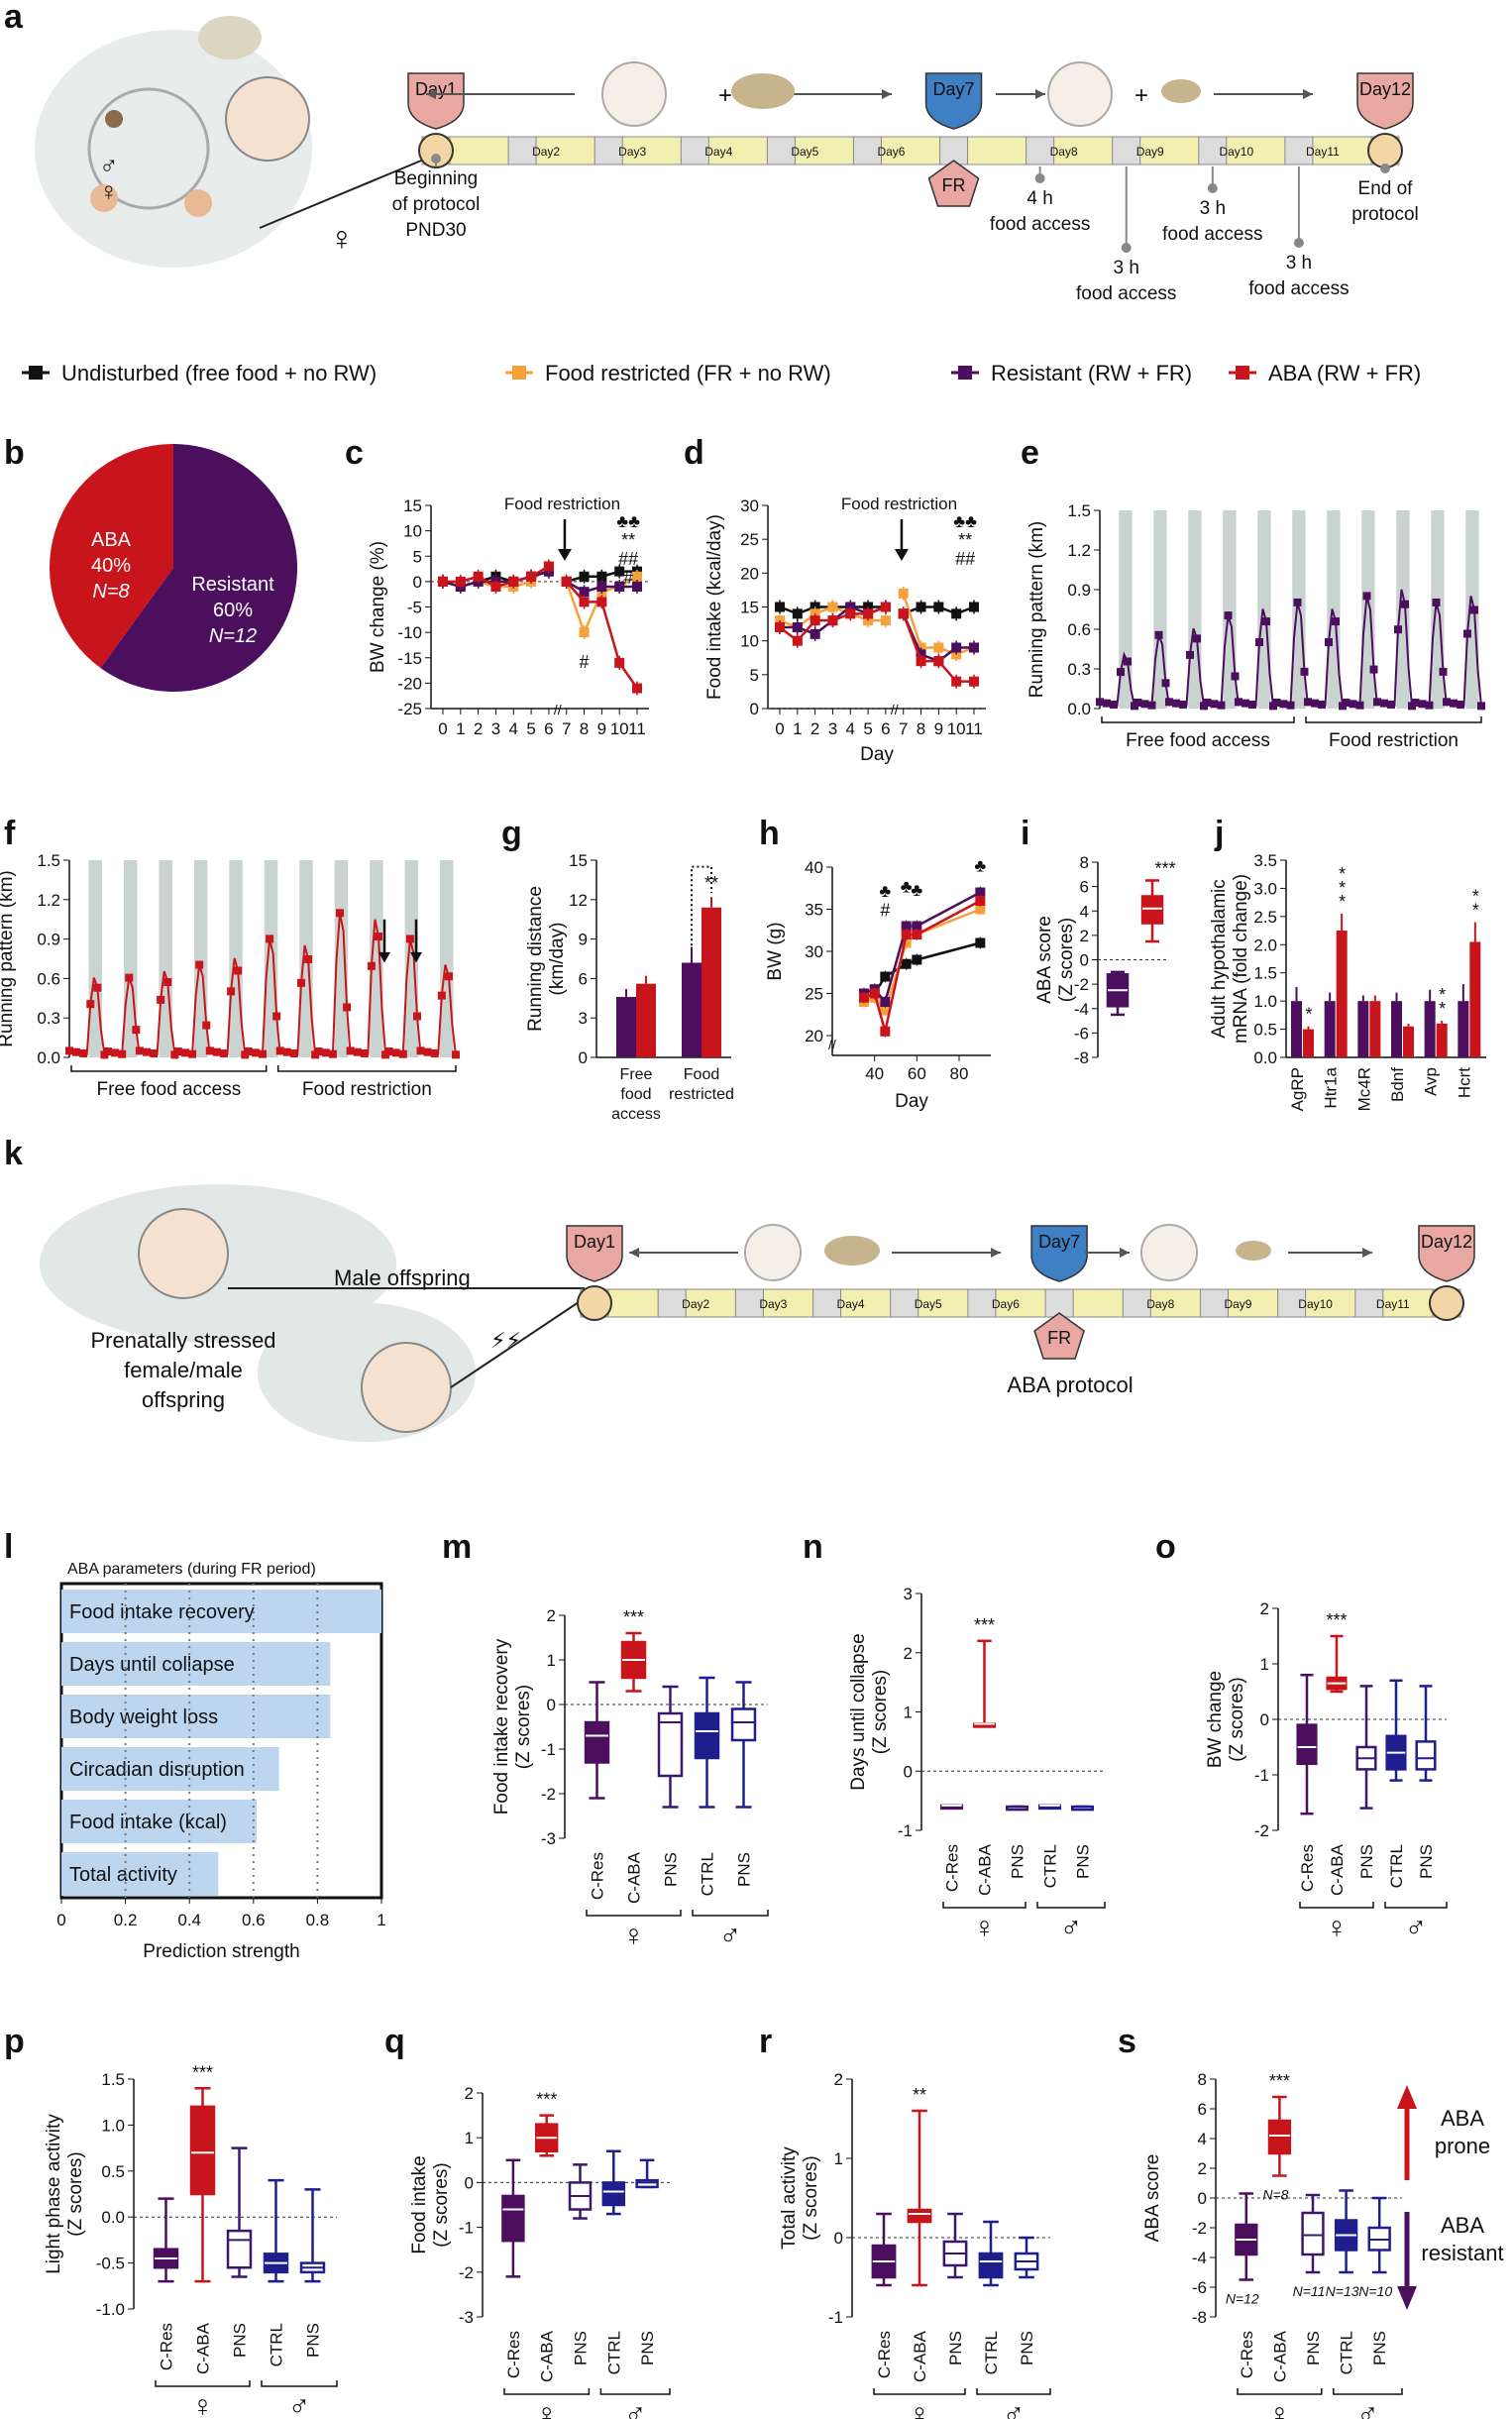 The height and width of the screenshot is (2419, 1512). Describe the element at coordinates (1238, 1304) in the screenshot. I see `timeline-day-label: Day9` at that location.